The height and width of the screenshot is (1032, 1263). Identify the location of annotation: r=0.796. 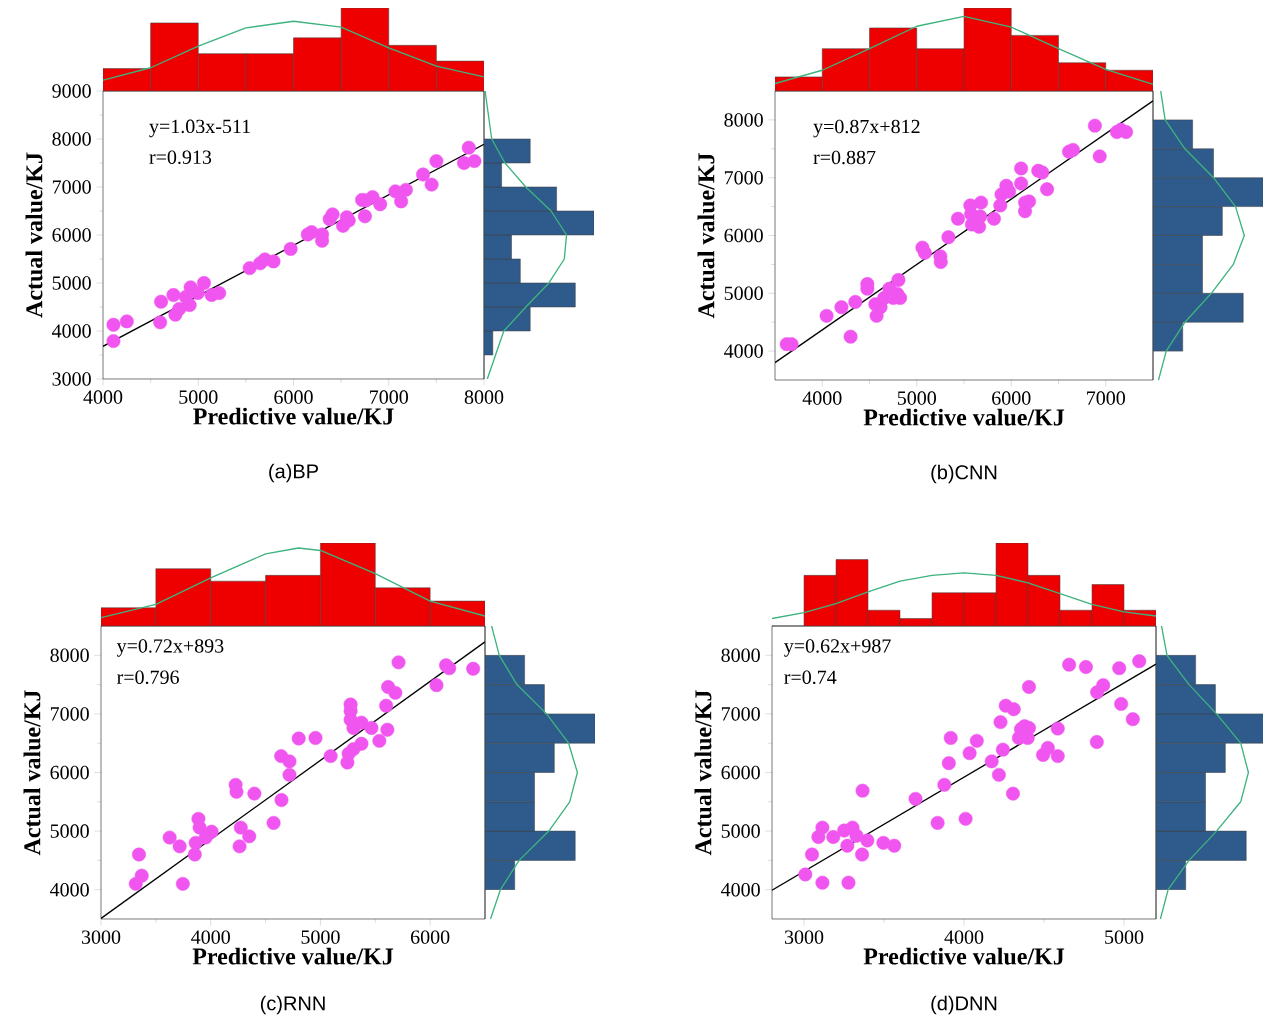
(148, 677).